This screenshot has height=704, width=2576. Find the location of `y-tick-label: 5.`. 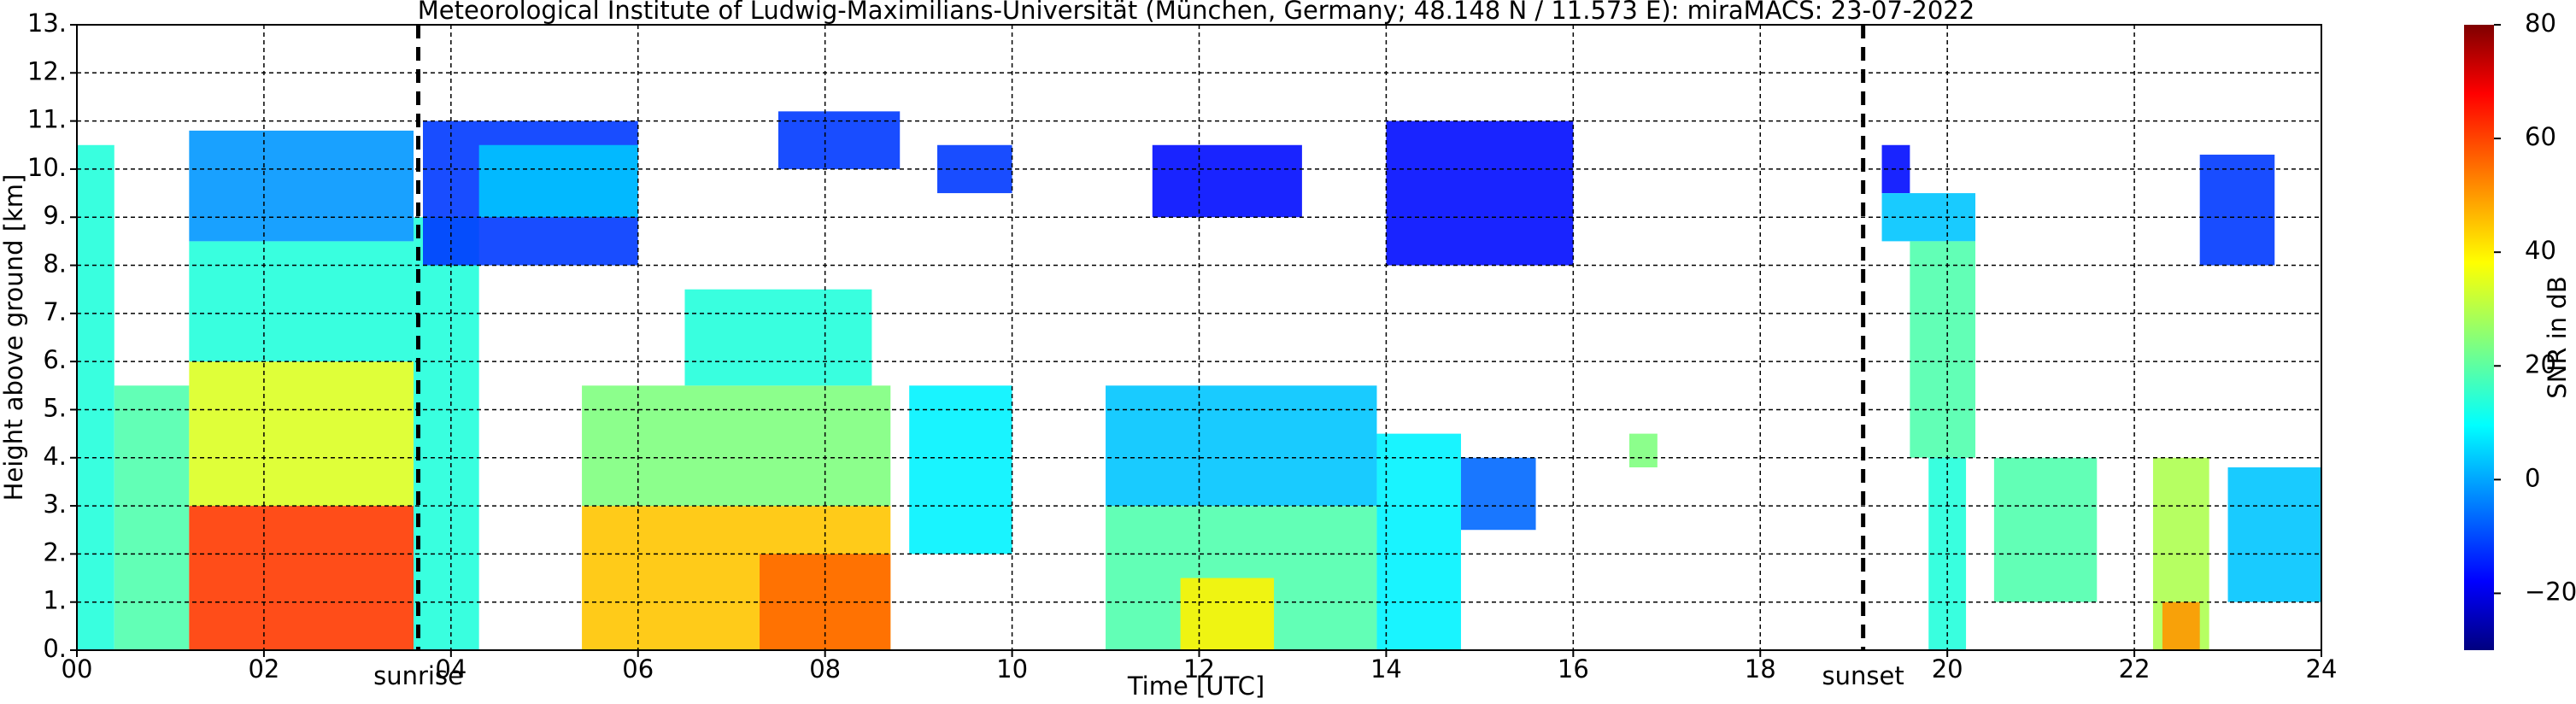

y-tick-label: 5. is located at coordinates (55, 407).